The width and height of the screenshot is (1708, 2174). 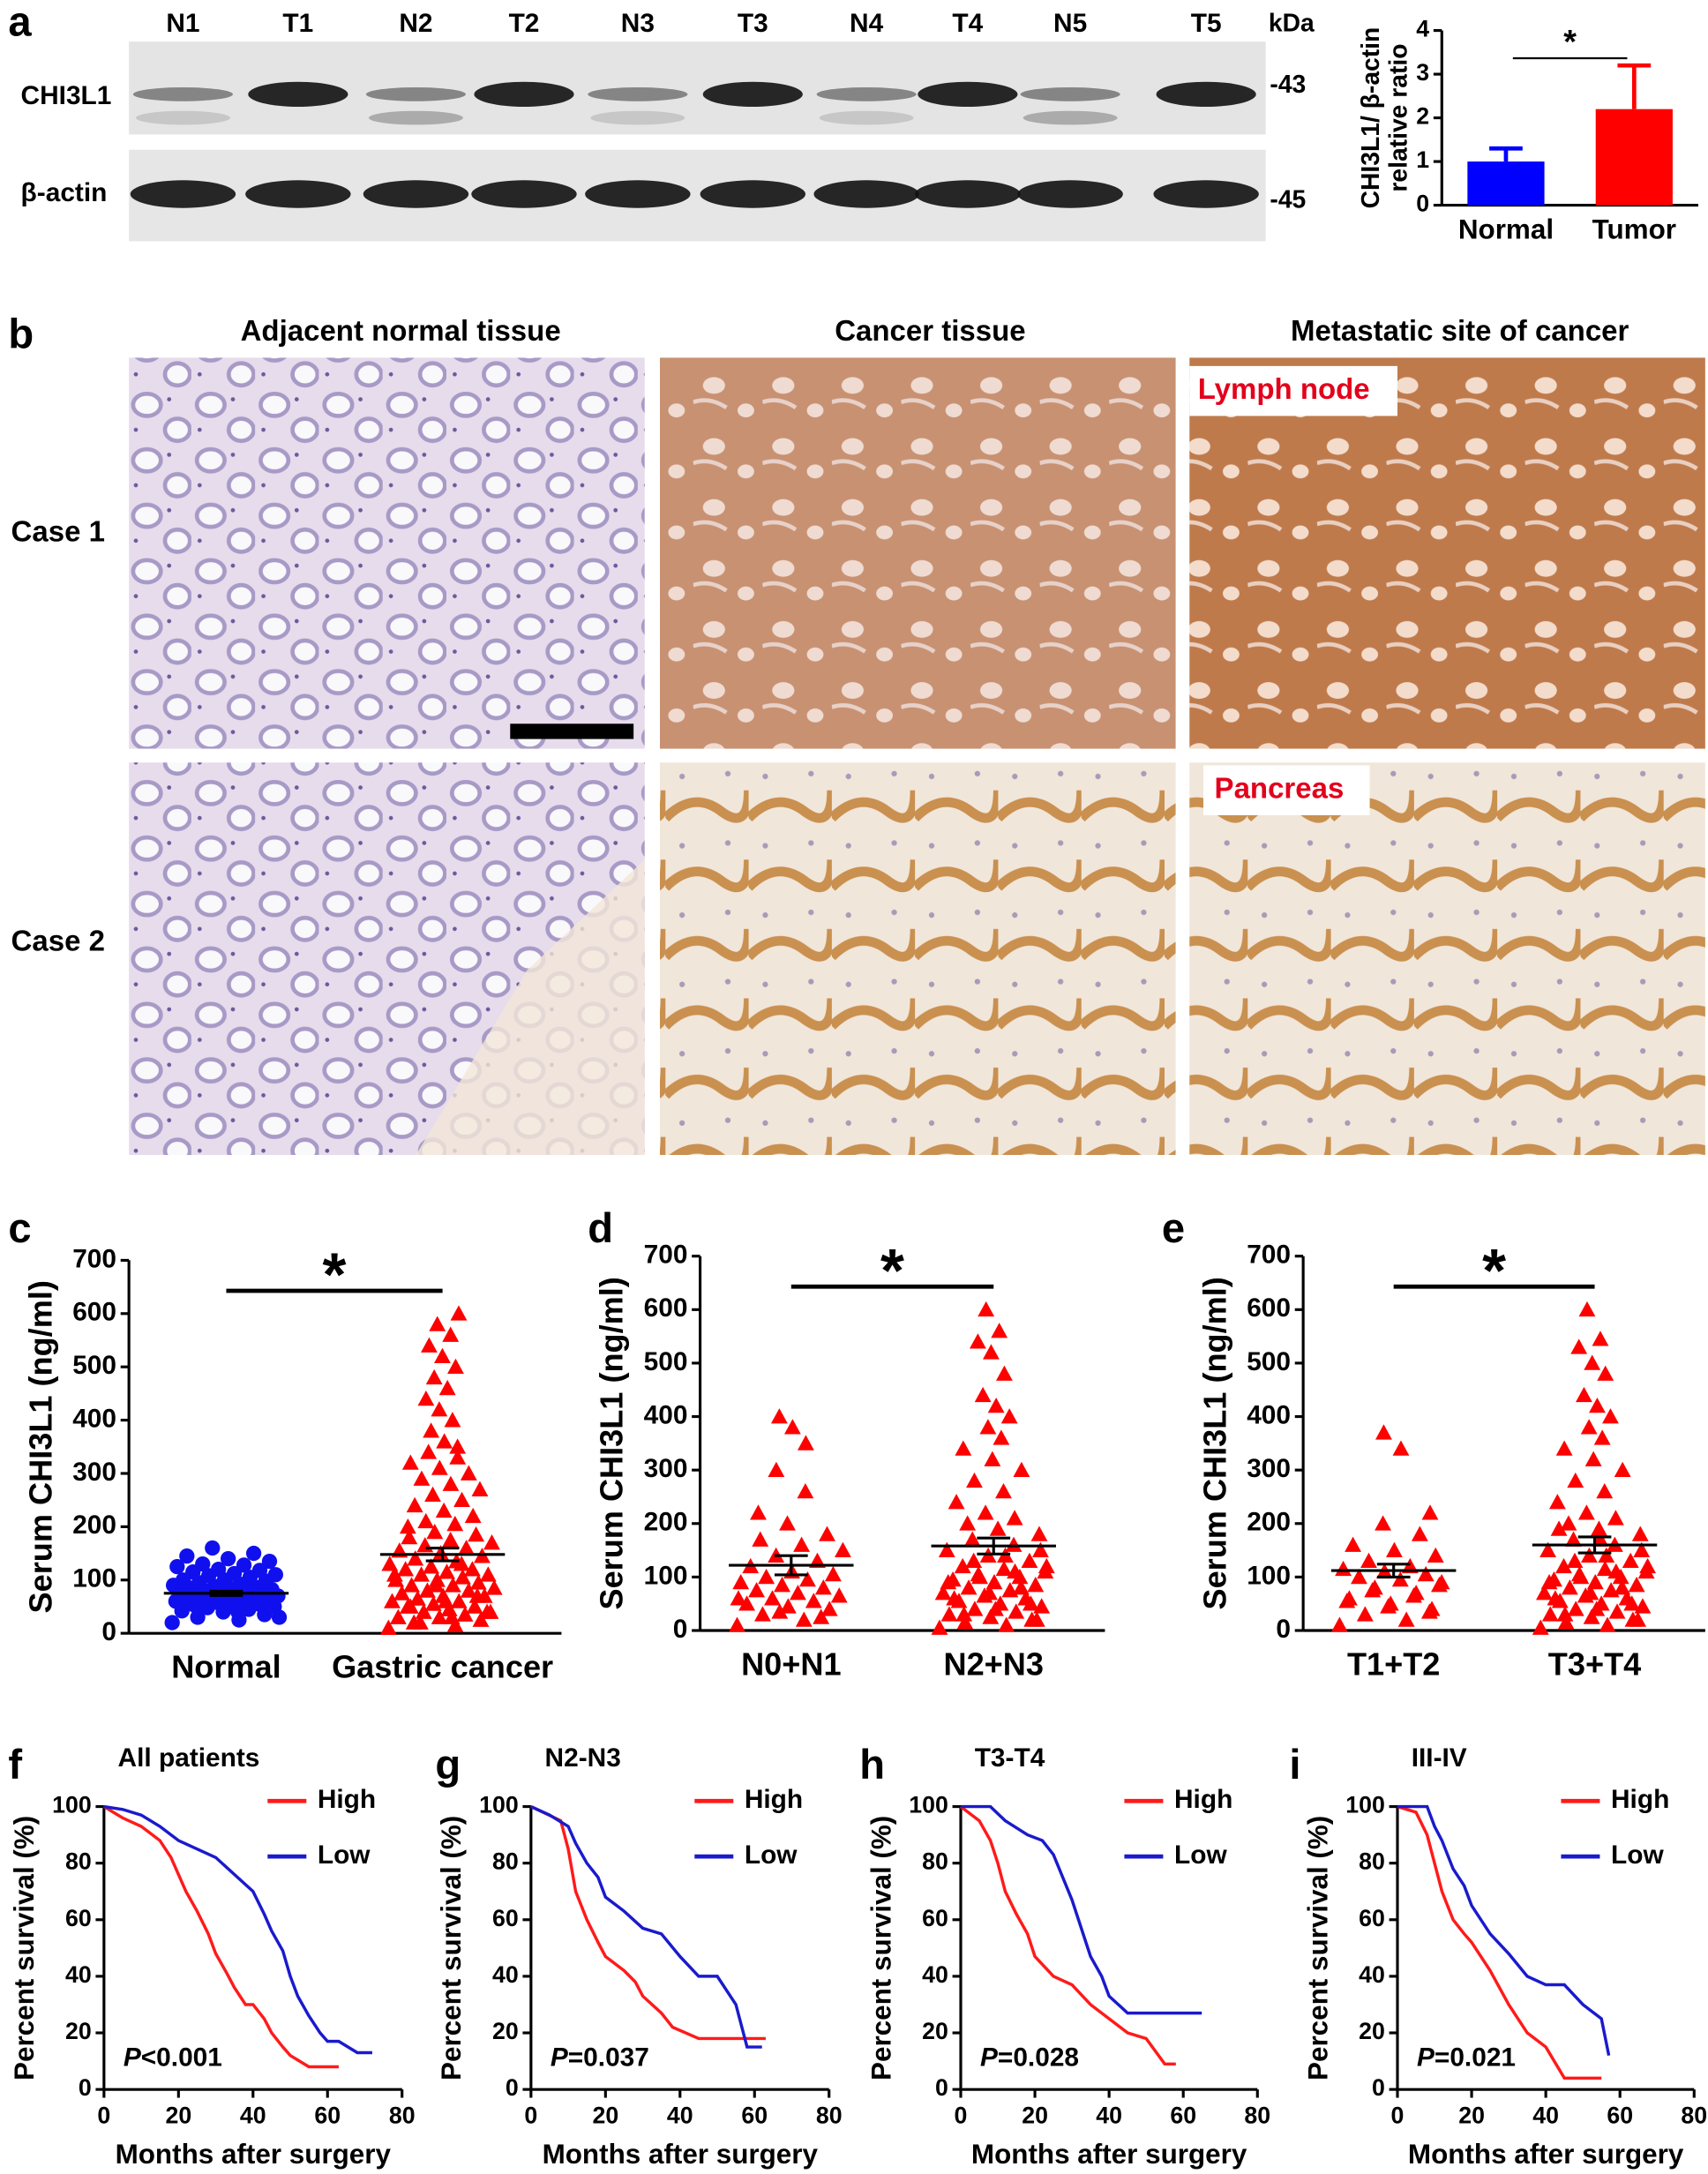 I want to click on site-label: Pancreas, so click(x=1280, y=787).